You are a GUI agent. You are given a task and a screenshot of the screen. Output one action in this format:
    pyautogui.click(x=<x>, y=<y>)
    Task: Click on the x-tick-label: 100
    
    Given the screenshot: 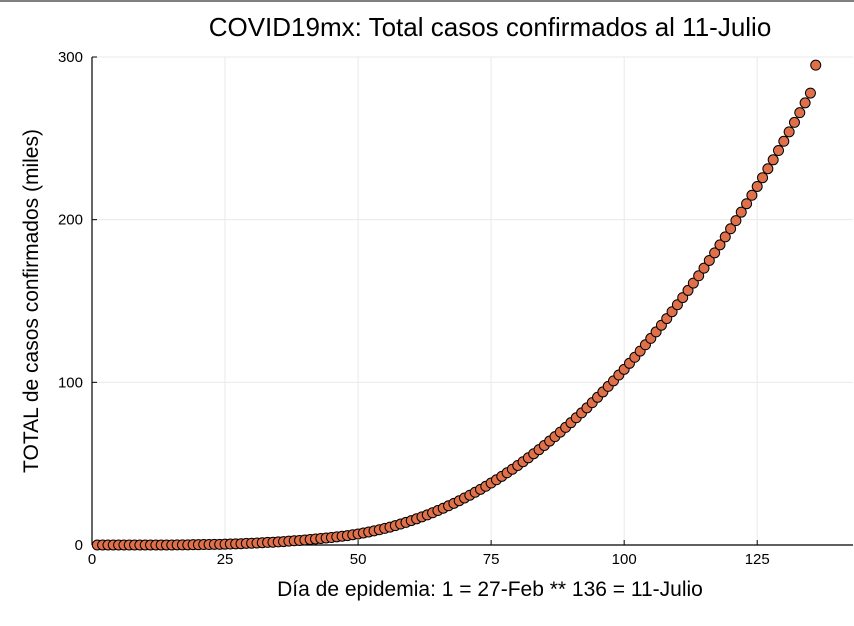 What is the action you would take?
    pyautogui.click(x=624, y=559)
    